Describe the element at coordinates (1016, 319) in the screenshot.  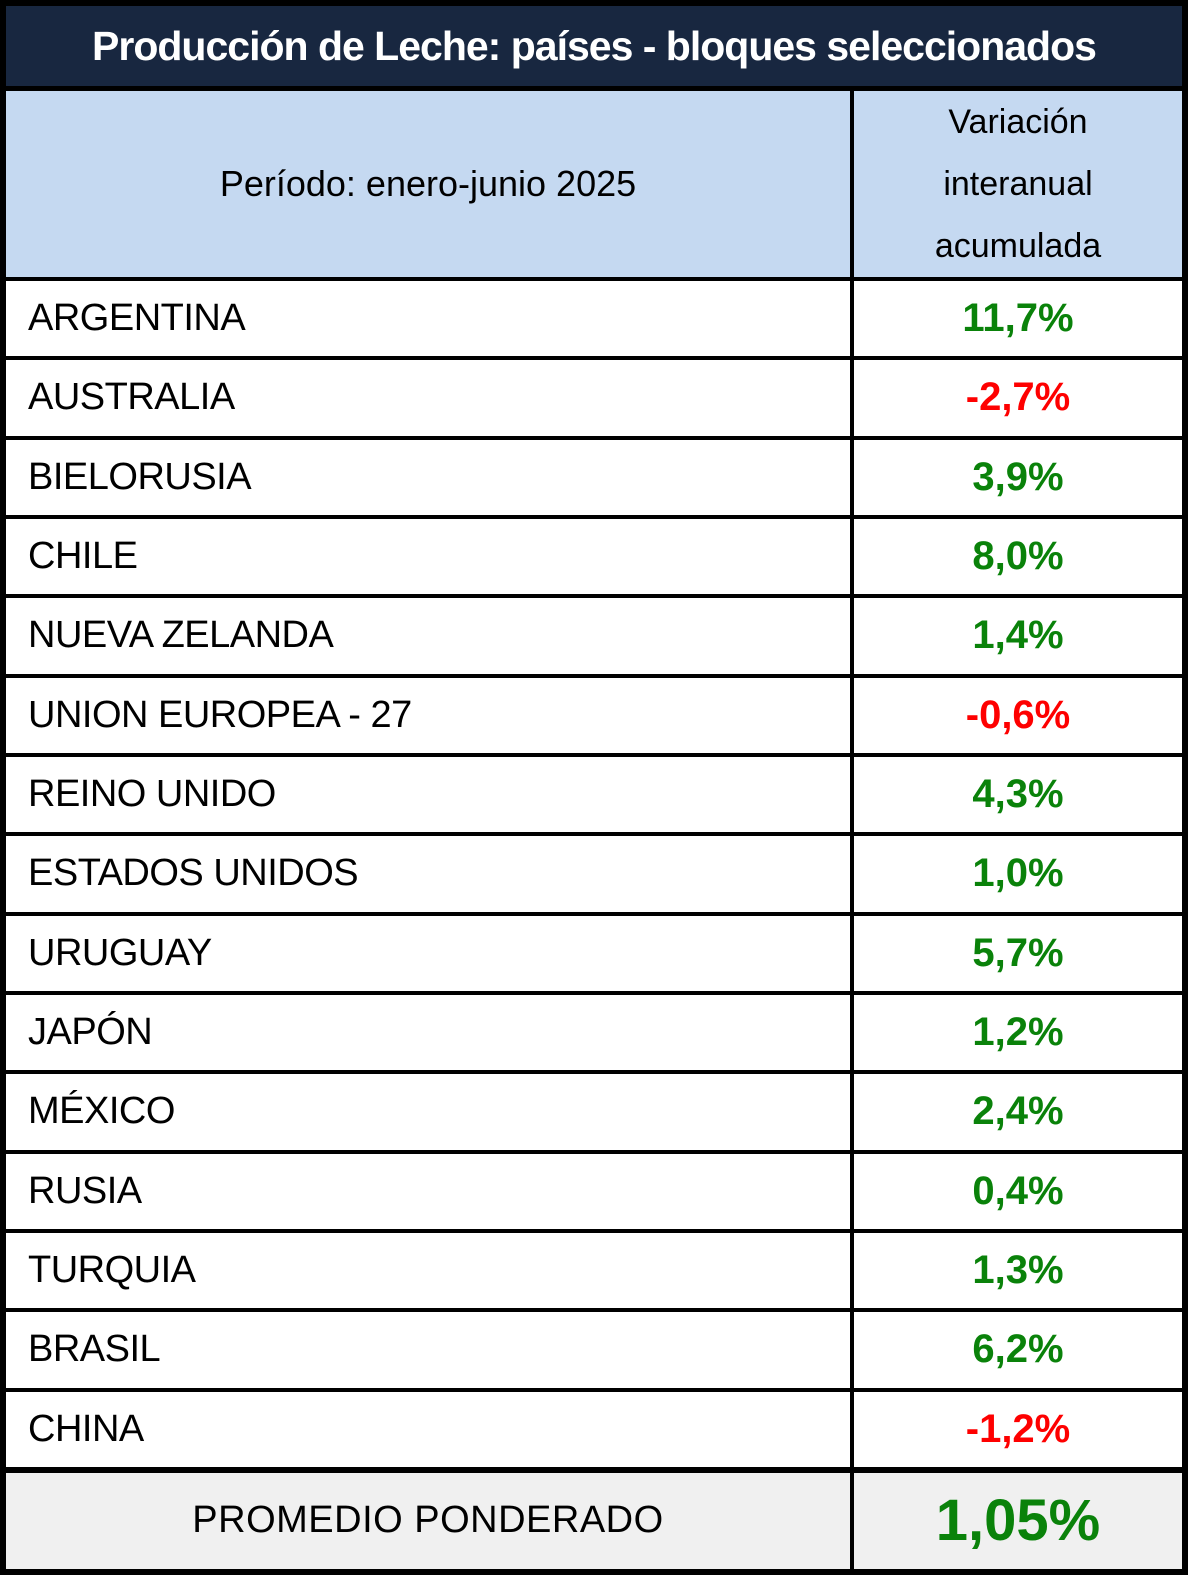
I see `value-cell: 11,7%` at that location.